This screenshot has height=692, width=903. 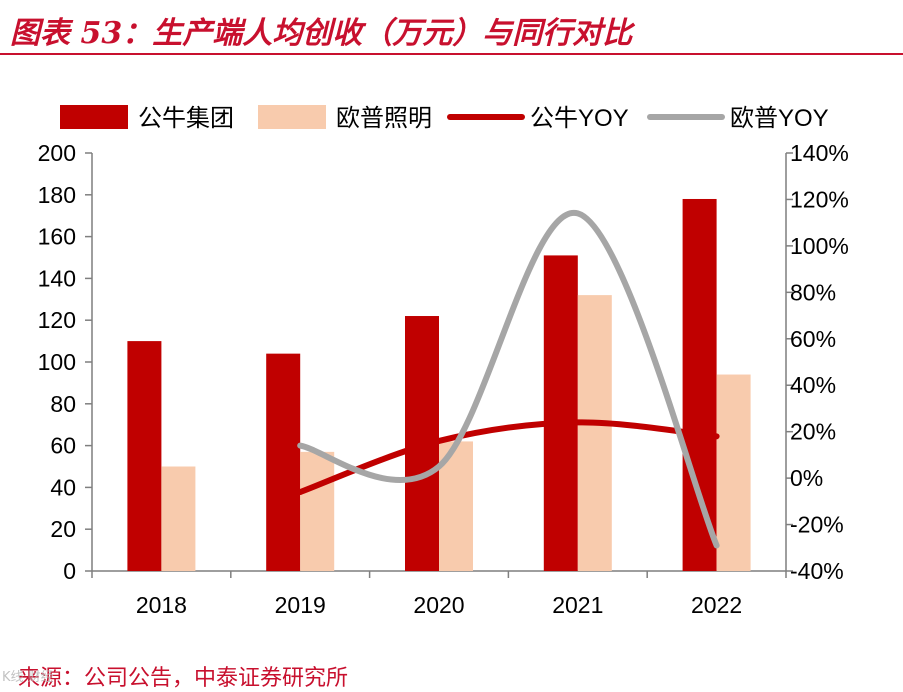 What do you see at coordinates (451, 54) in the screenshot?
I see `title-underline` at bounding box center [451, 54].